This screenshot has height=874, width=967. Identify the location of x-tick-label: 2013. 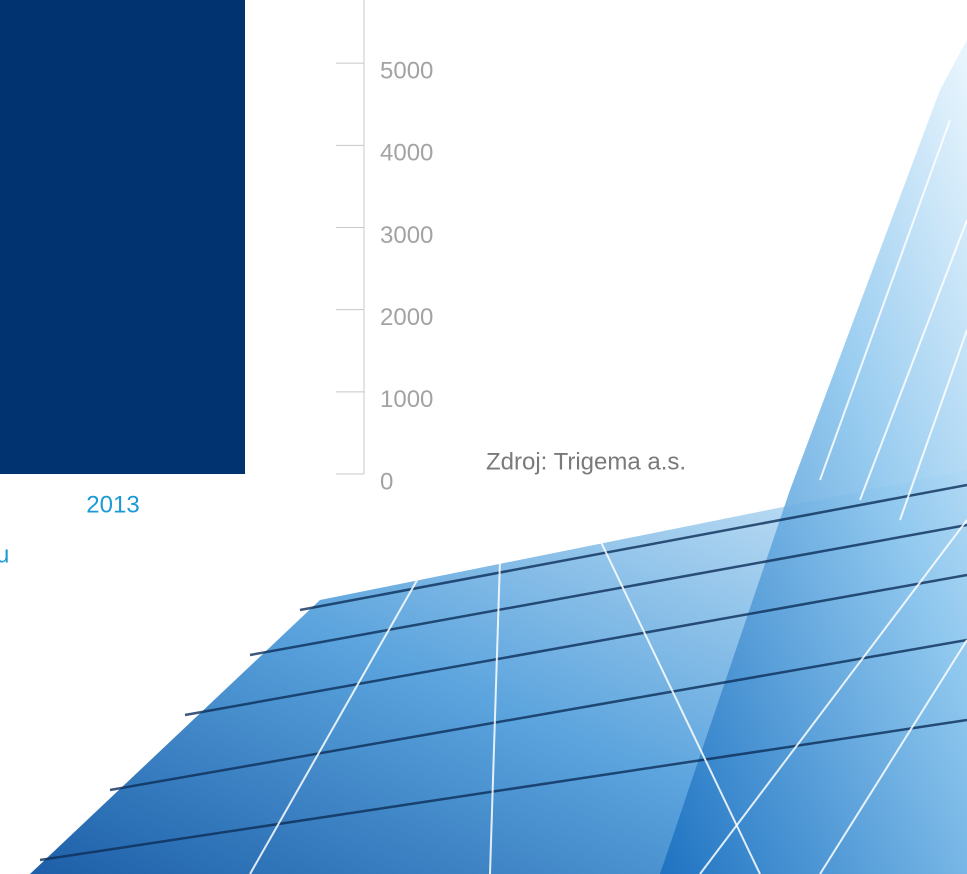
(112, 504).